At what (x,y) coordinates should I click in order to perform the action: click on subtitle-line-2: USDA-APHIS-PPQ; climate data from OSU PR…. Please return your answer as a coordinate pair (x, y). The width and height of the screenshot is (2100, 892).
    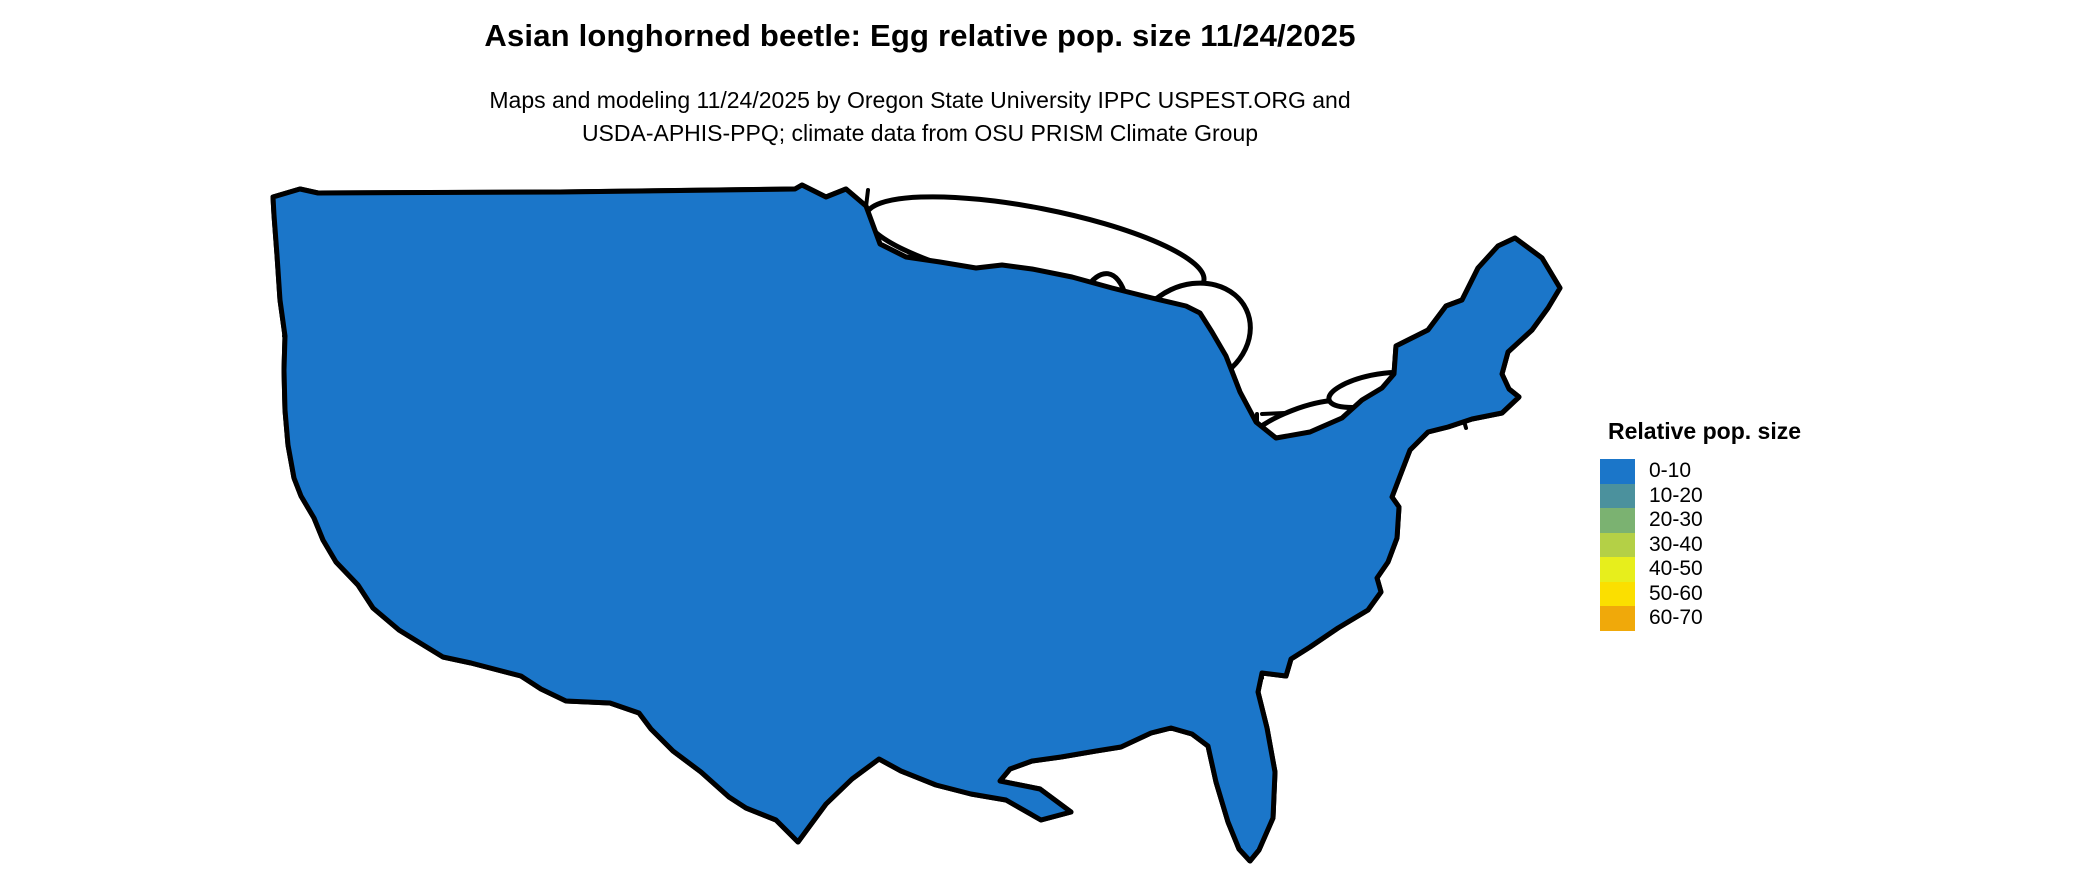
    Looking at the image, I should click on (920, 133).